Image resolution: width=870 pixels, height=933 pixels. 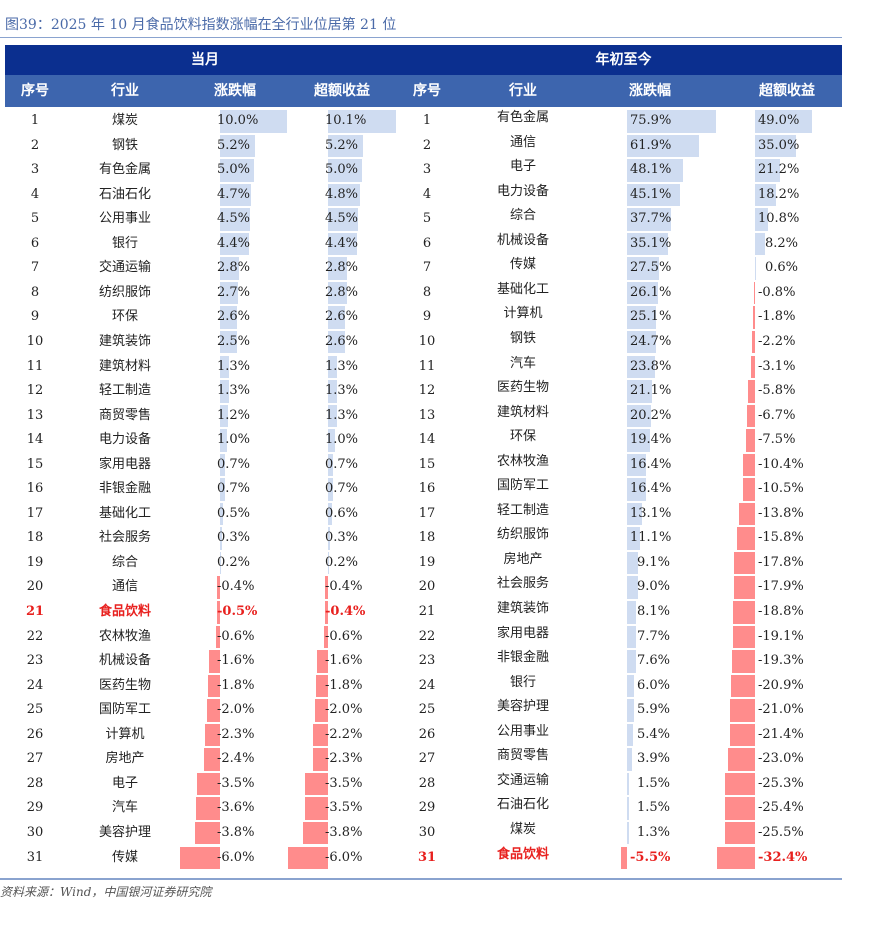 I want to click on excess-value-ytd: 49.0%, so click(x=779, y=120).